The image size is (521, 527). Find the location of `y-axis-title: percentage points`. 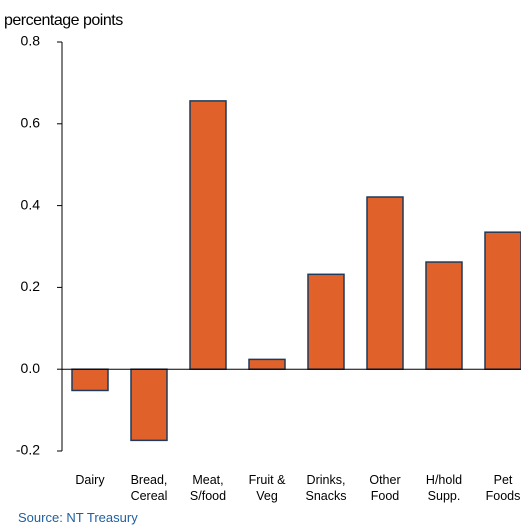

y-axis-title: percentage points is located at coordinates (63, 20).